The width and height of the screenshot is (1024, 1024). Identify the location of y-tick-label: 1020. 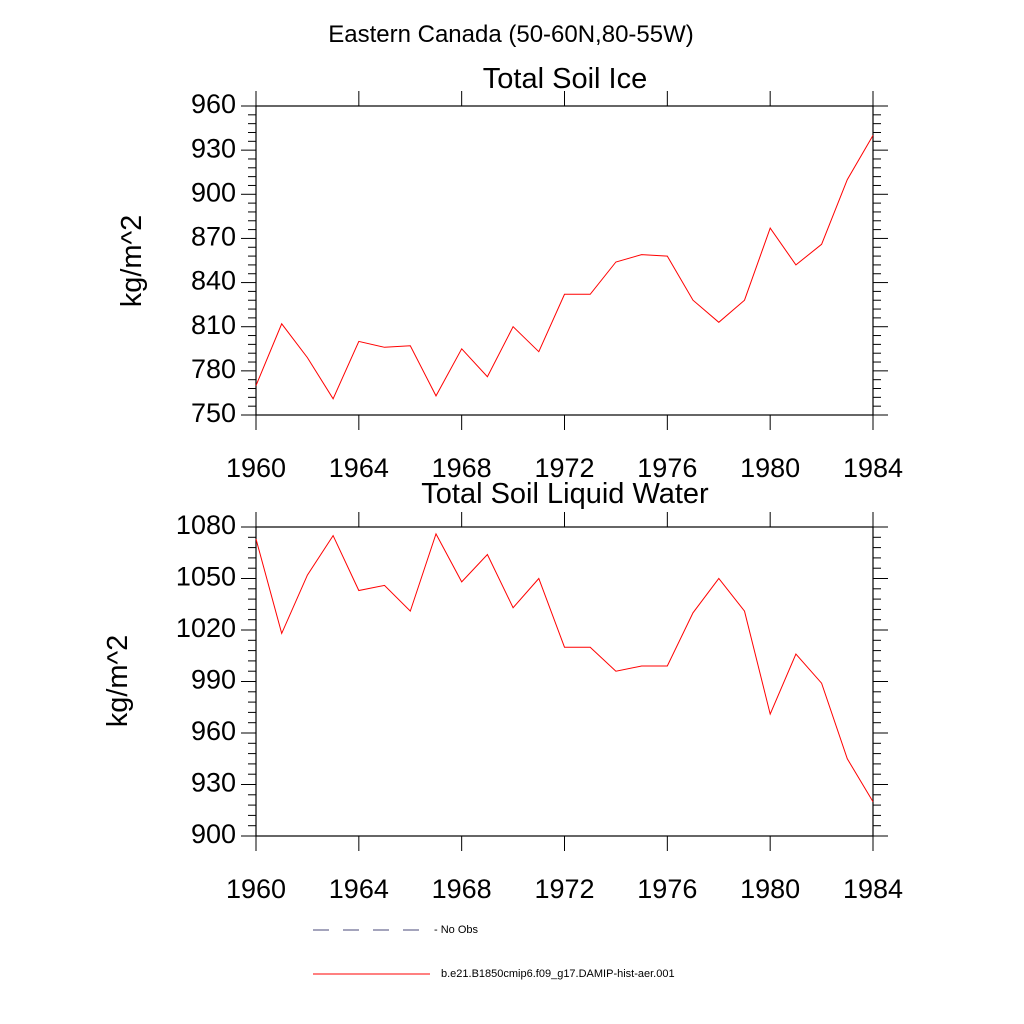
(206, 628).